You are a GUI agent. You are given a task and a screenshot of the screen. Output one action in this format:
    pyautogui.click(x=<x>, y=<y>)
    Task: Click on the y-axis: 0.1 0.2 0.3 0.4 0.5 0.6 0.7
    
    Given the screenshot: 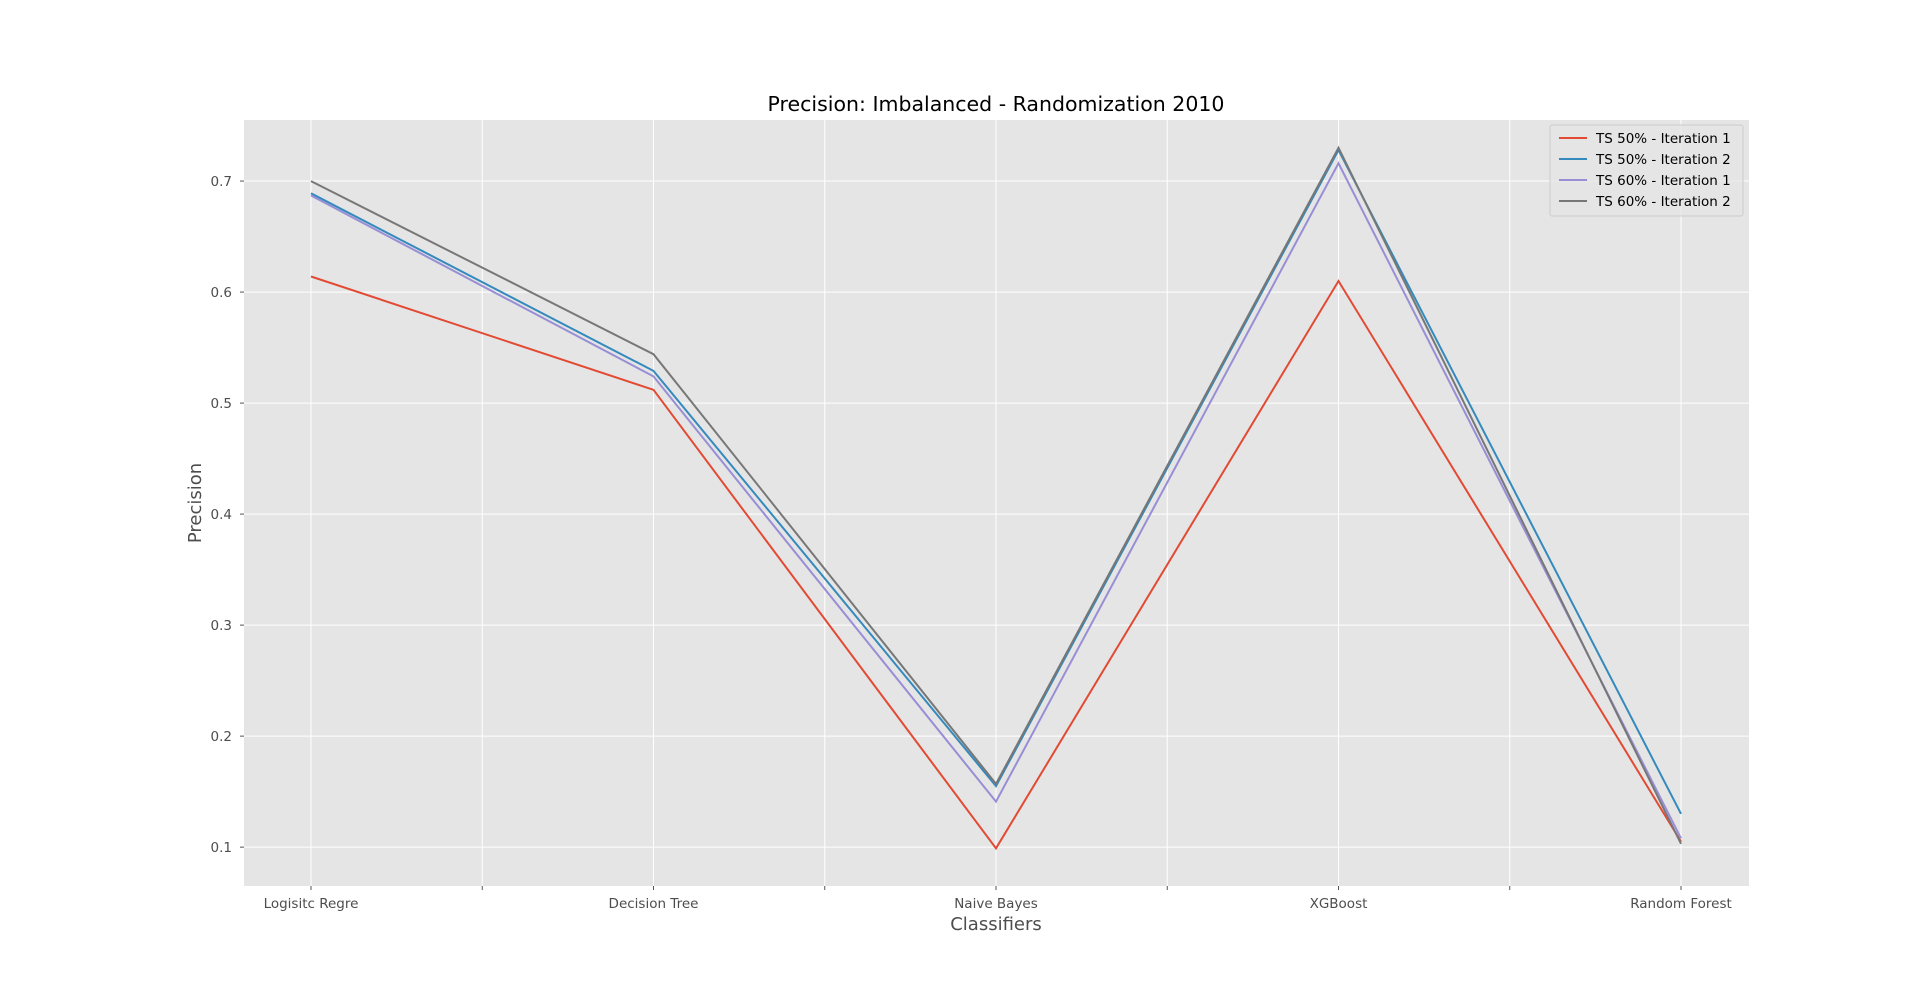 What is the action you would take?
    pyautogui.click(x=227, y=515)
    